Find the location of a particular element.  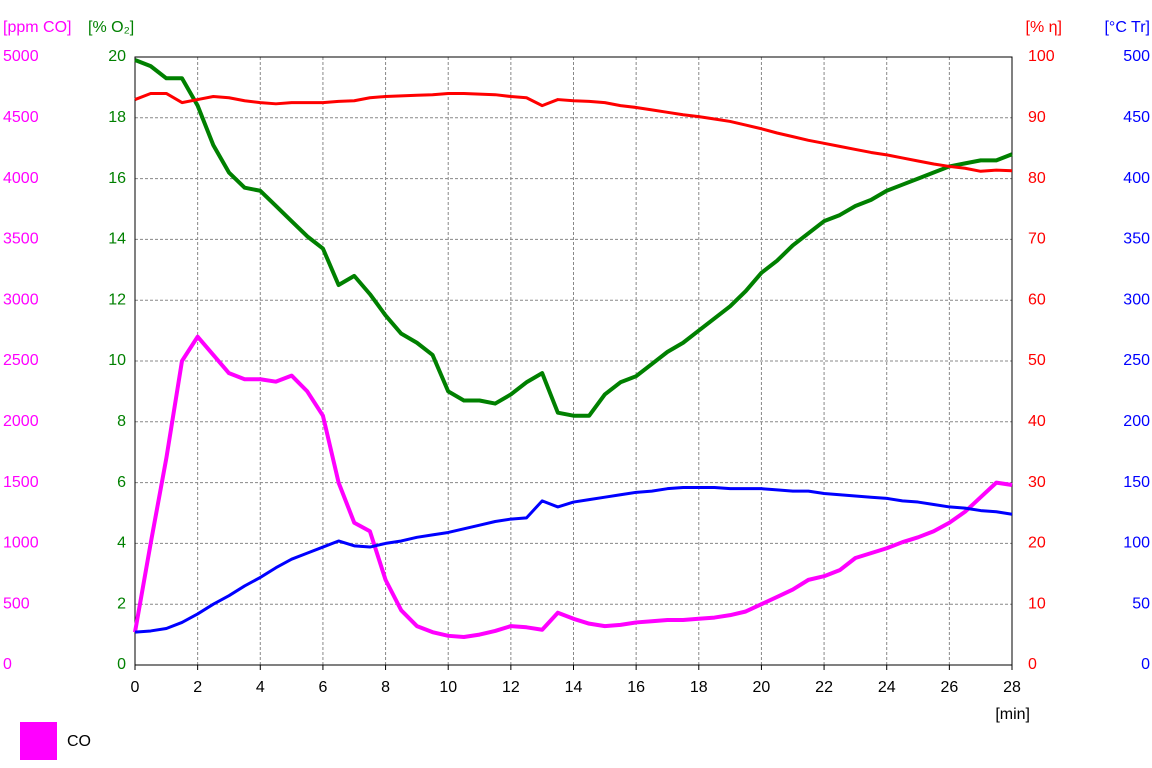

axis-label: [% O₂] is located at coordinates (111, 27).